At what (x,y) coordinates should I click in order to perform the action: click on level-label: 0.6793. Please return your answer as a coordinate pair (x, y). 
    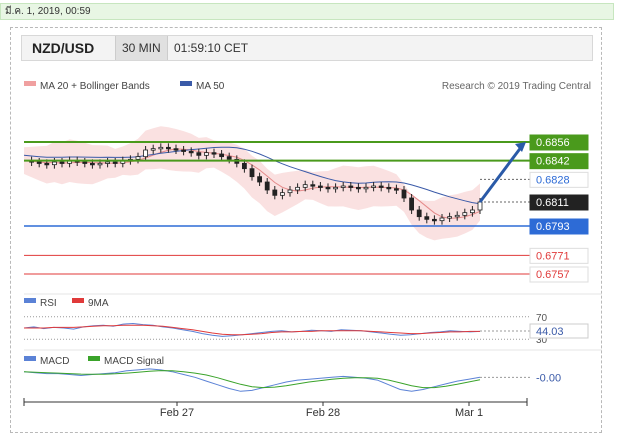
    Looking at the image, I should click on (553, 227).